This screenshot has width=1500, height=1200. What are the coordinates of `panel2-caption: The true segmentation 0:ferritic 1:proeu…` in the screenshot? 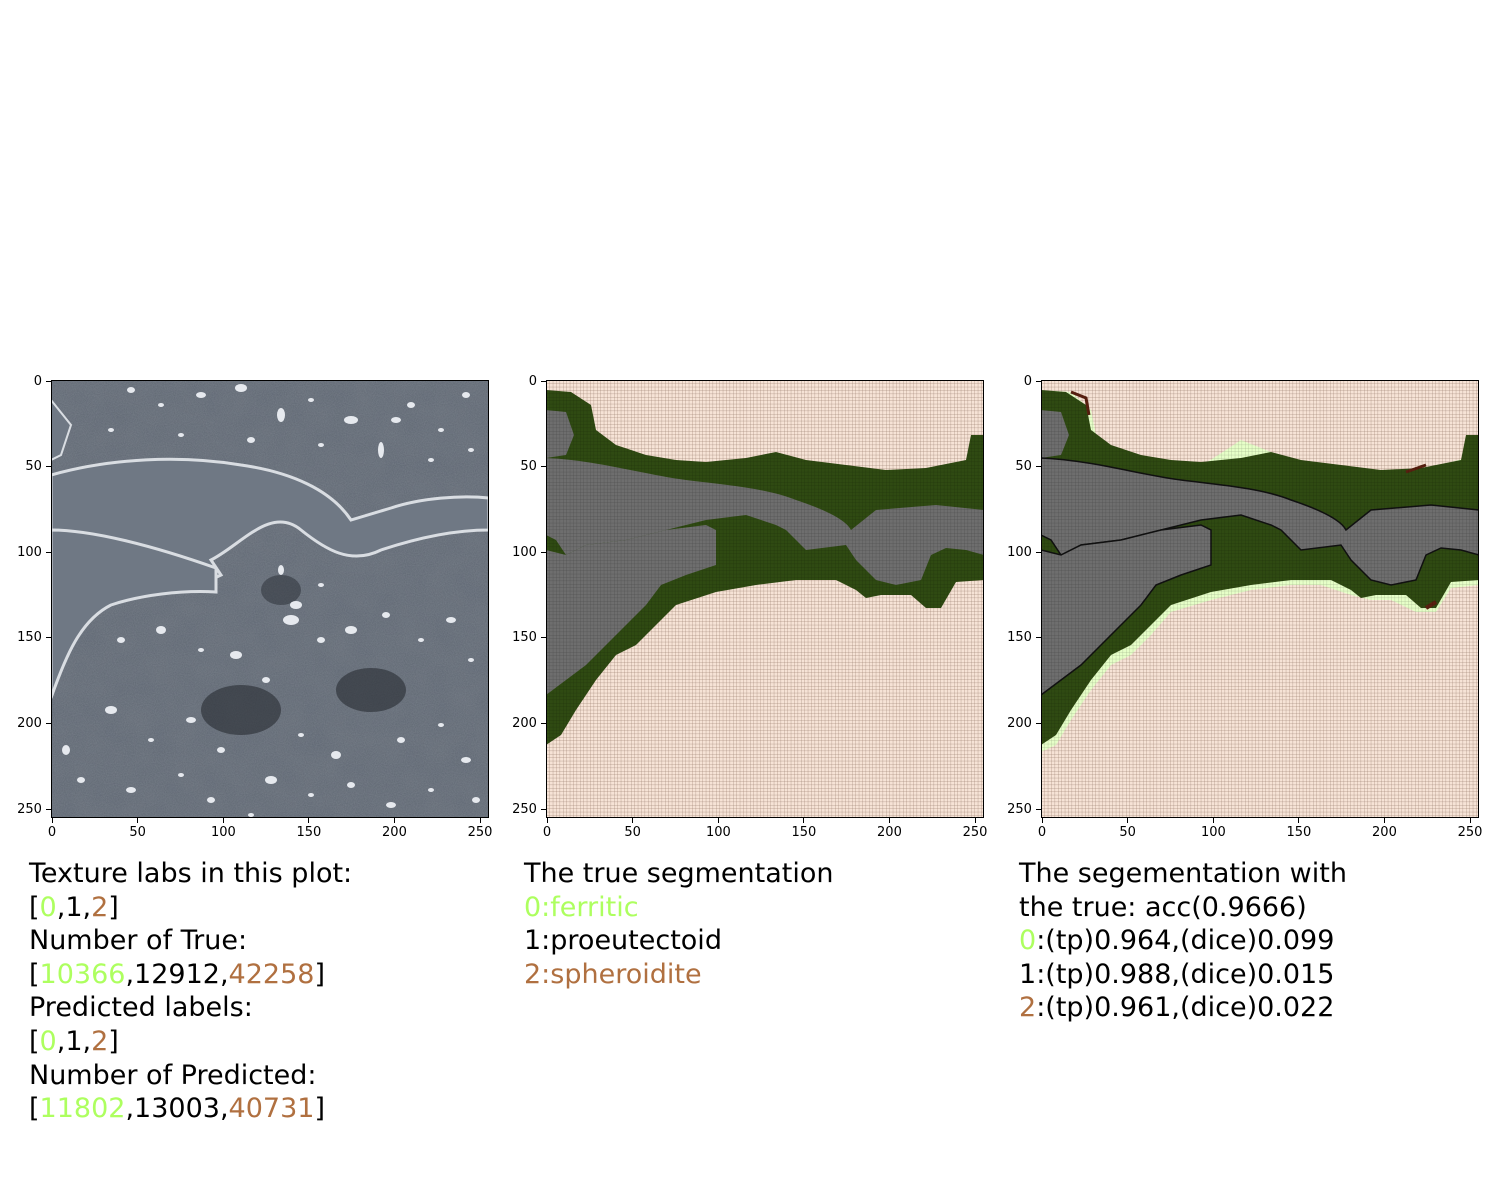 It's located at (679, 924).